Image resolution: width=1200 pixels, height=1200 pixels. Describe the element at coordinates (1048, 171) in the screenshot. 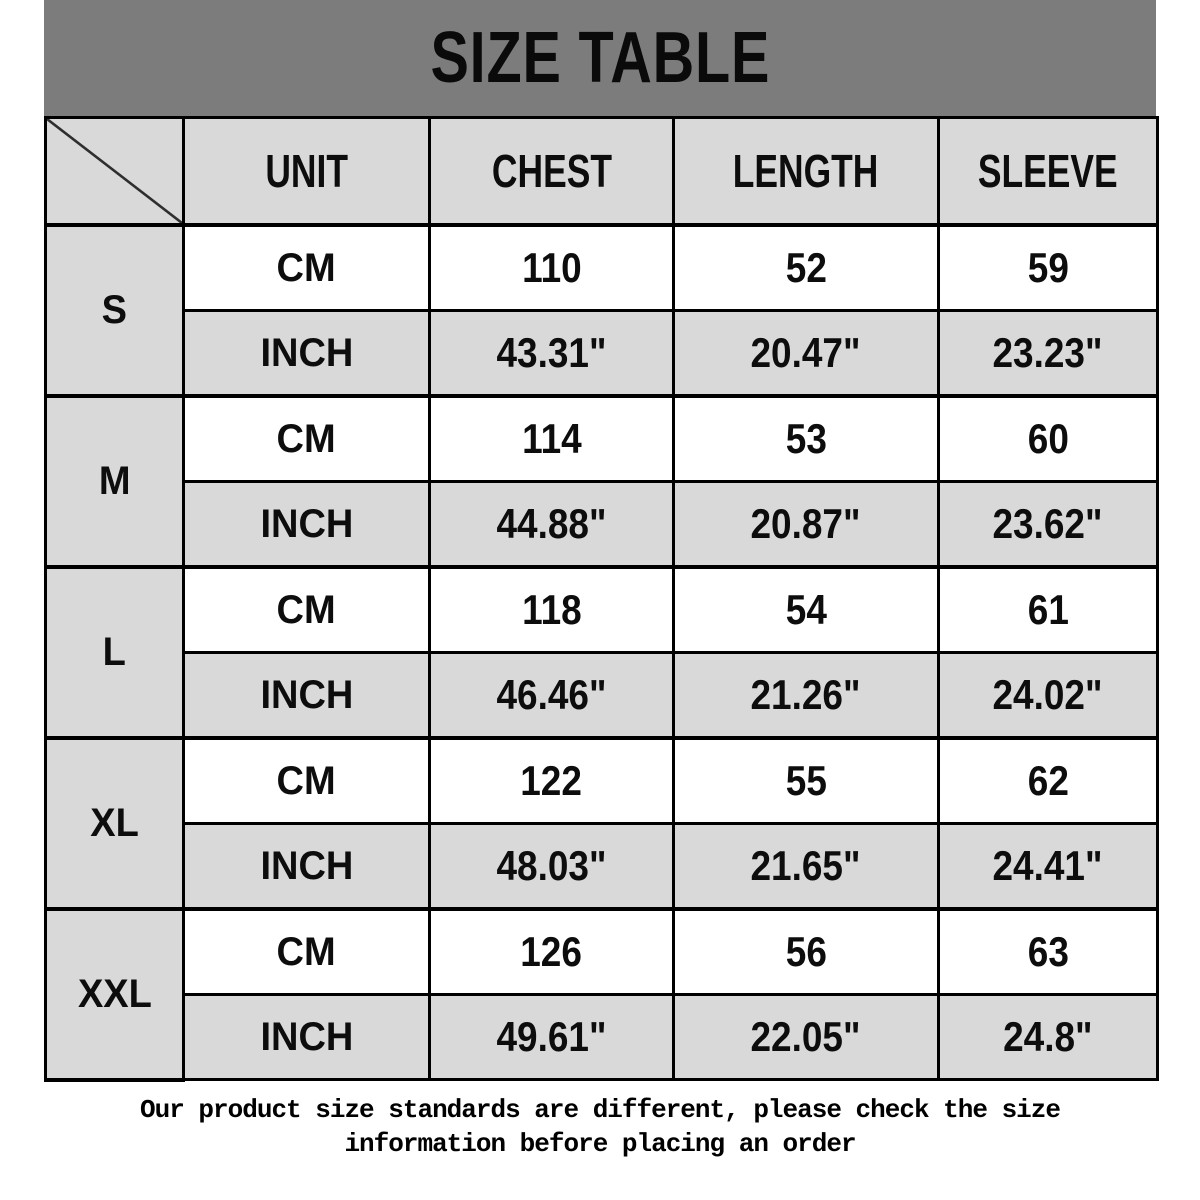

I see `column-header-sleeve: SLEEVE` at that location.